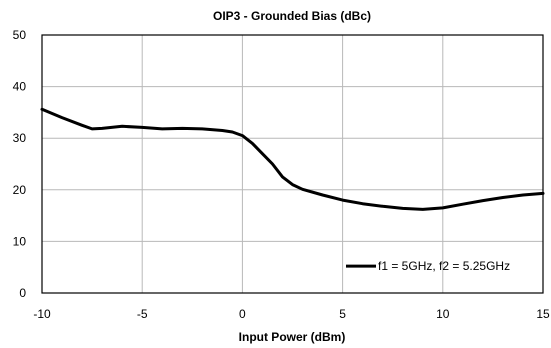 The width and height of the screenshot is (551, 348). What do you see at coordinates (242, 314) in the screenshot?
I see `x-tick-label: 0` at bounding box center [242, 314].